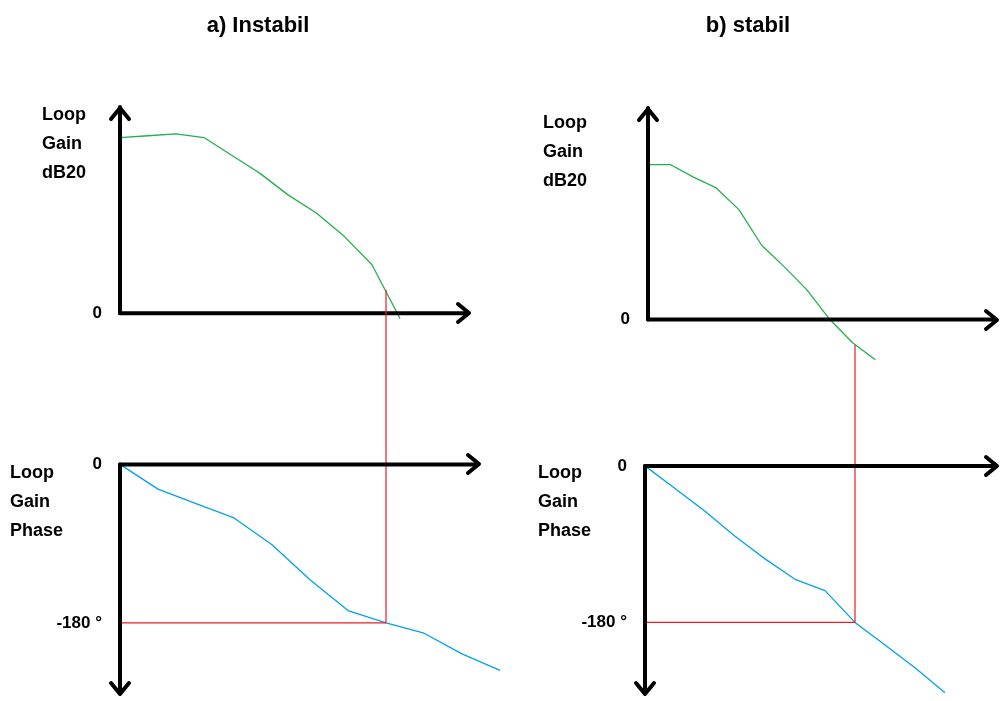 This screenshot has height=701, width=1004. What do you see at coordinates (258, 25) in the screenshot?
I see `chart-title: a) Instabil` at bounding box center [258, 25].